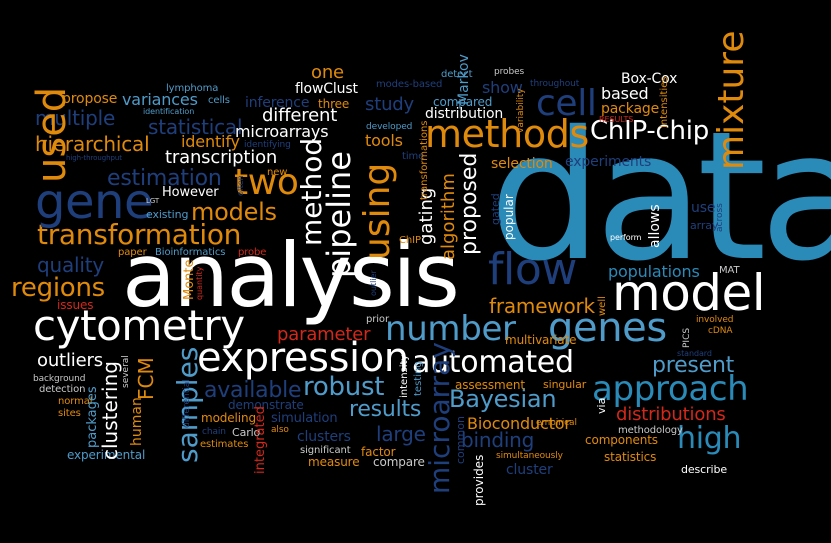 The width and height of the screenshot is (831, 543). I want to click on word-algorithm: algorithm, so click(448, 216).